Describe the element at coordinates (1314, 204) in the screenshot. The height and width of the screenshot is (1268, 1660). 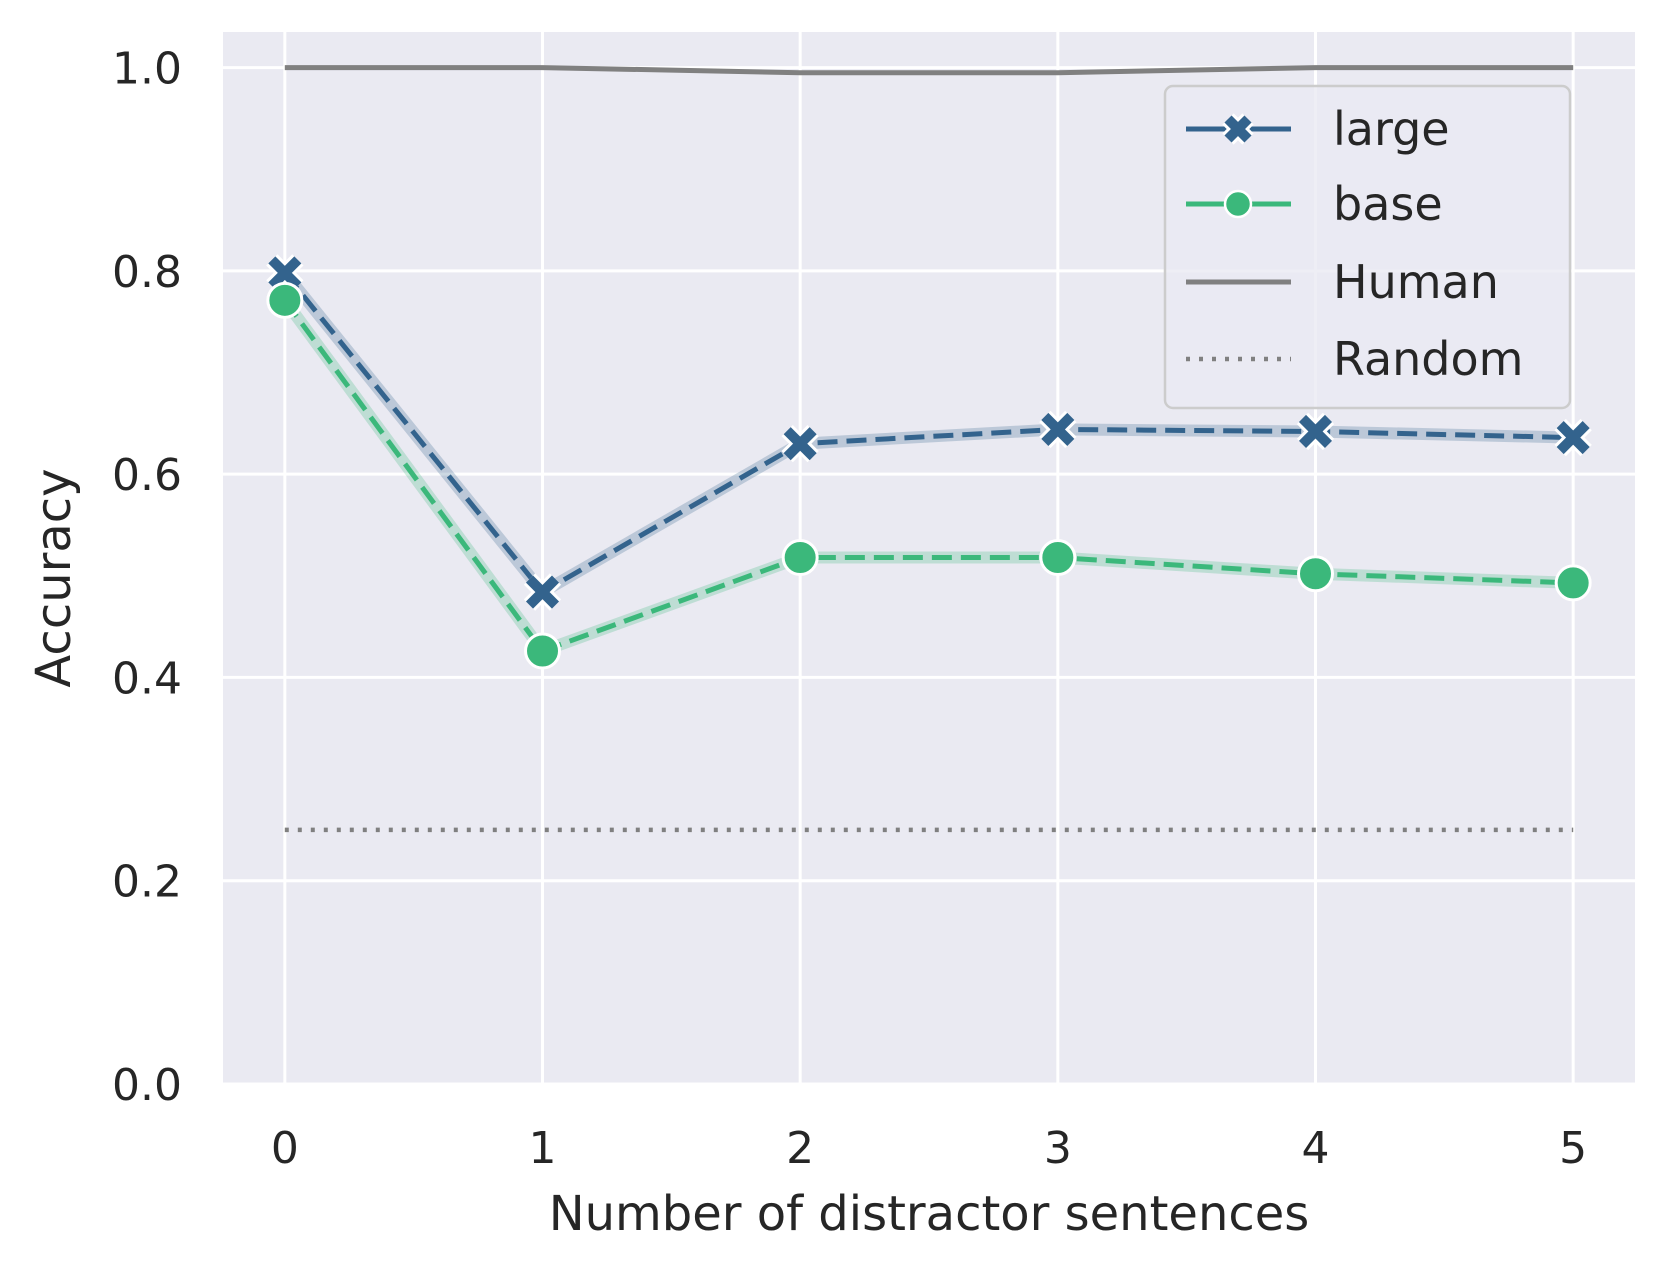
I see `legend-item-base: base` at that location.